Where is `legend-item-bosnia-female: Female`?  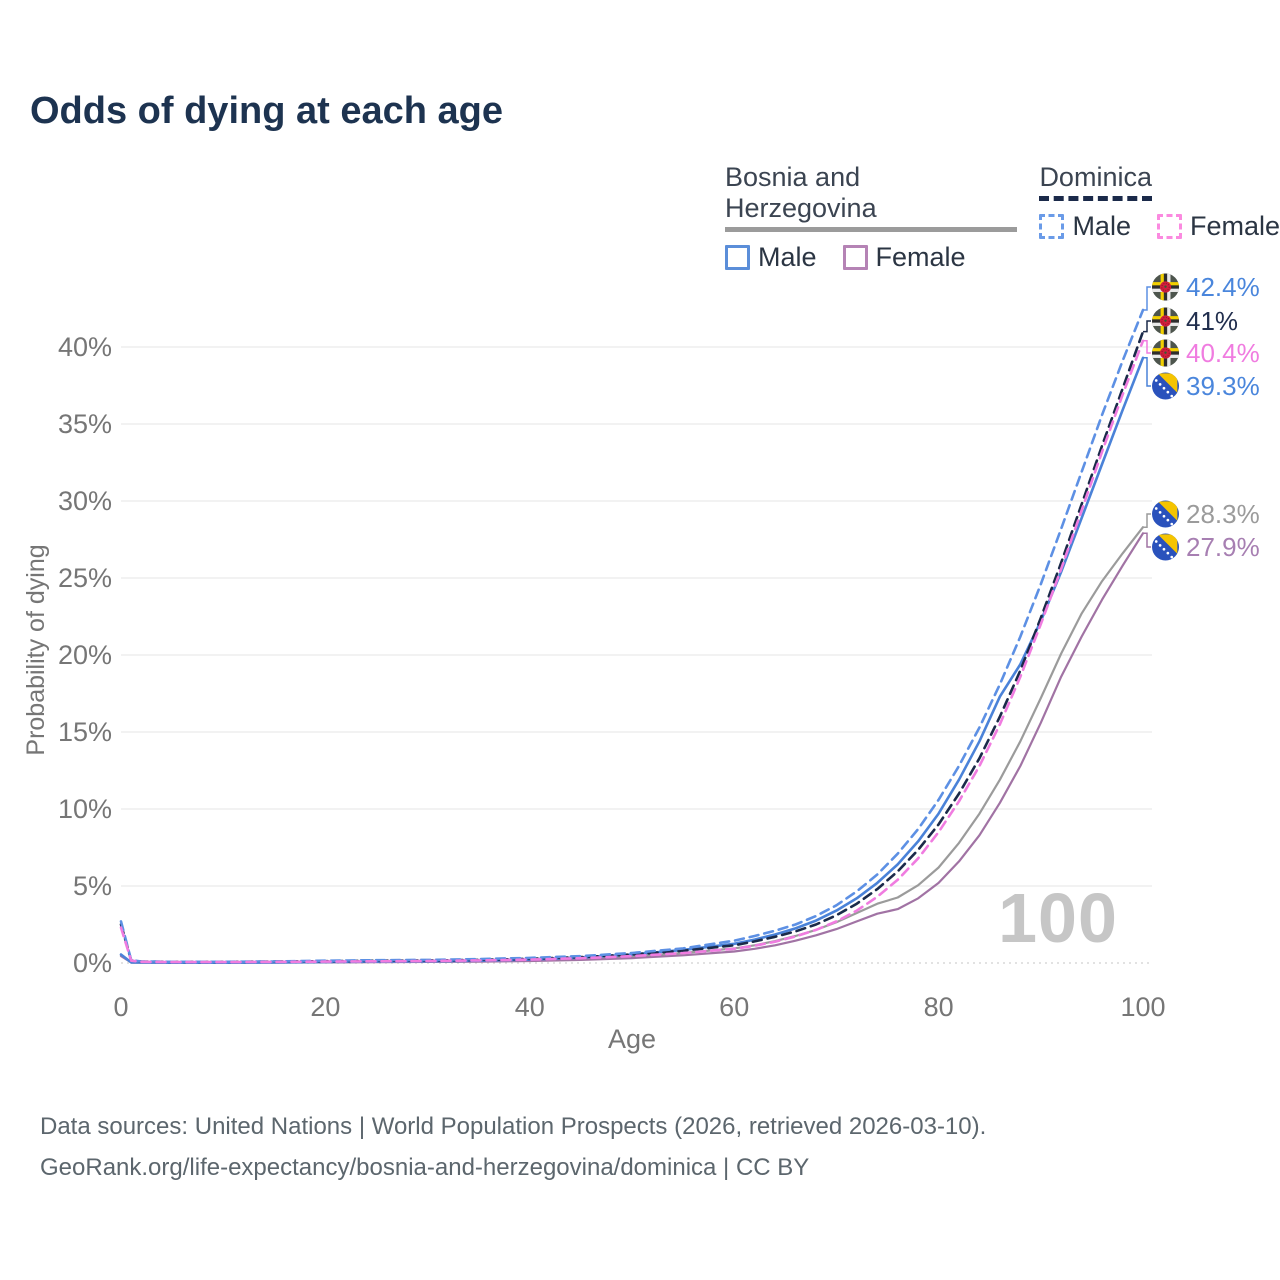 legend-item-bosnia-female: Female is located at coordinates (904, 257).